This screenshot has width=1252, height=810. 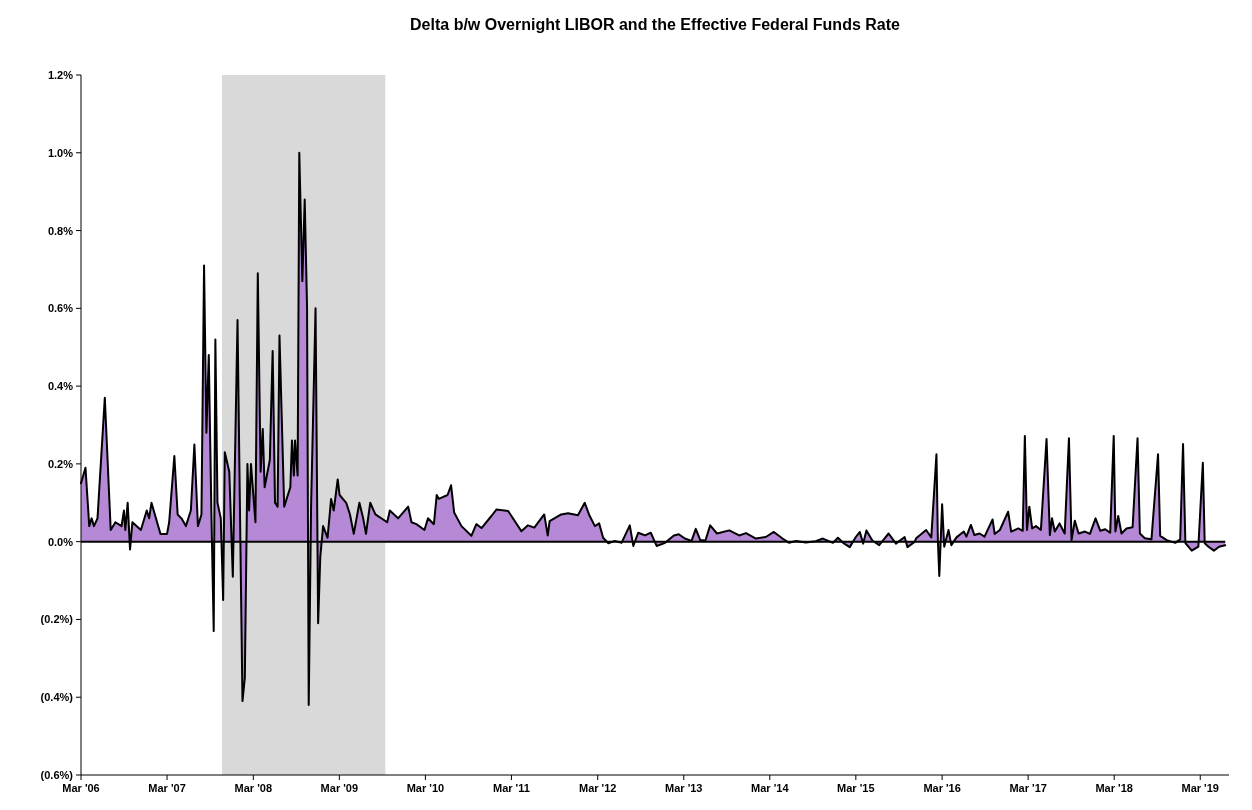 What do you see at coordinates (60, 463) in the screenshot?
I see `y-tick-label: 0.2%` at bounding box center [60, 463].